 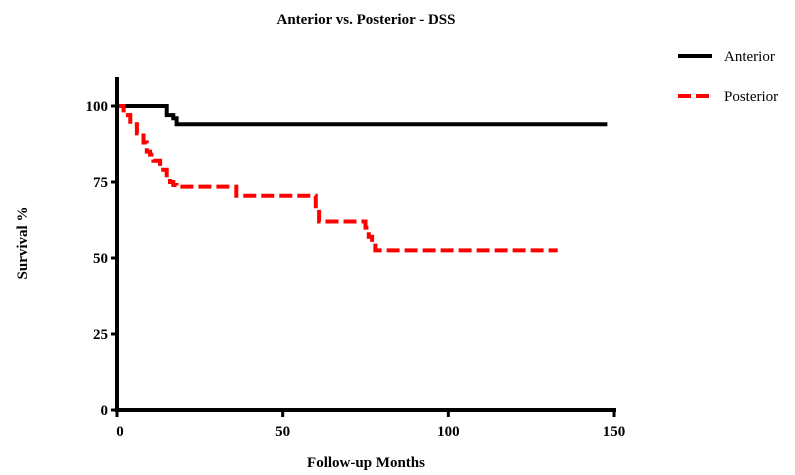 What do you see at coordinates (23, 243) in the screenshot?
I see `y-axis-label: Survival %` at bounding box center [23, 243].